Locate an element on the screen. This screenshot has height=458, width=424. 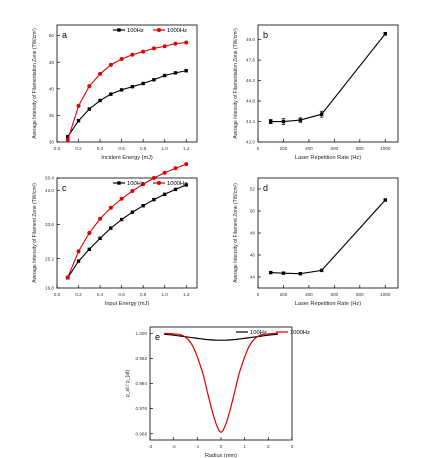
x-tick-label: 1 is located at coordinates (244, 446).